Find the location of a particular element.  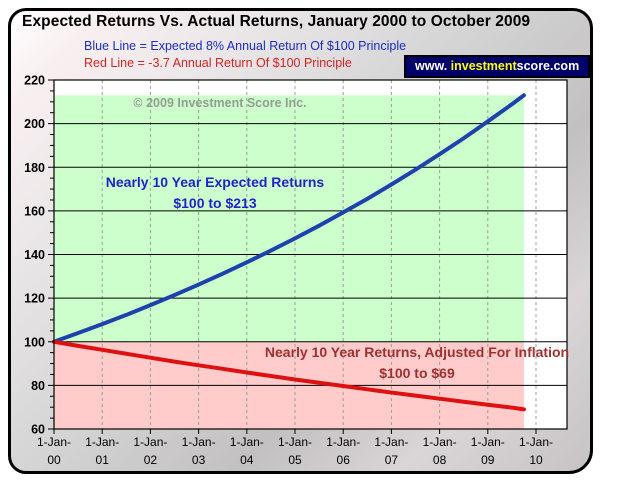

x-axis-label-year: 03 is located at coordinates (199, 460).